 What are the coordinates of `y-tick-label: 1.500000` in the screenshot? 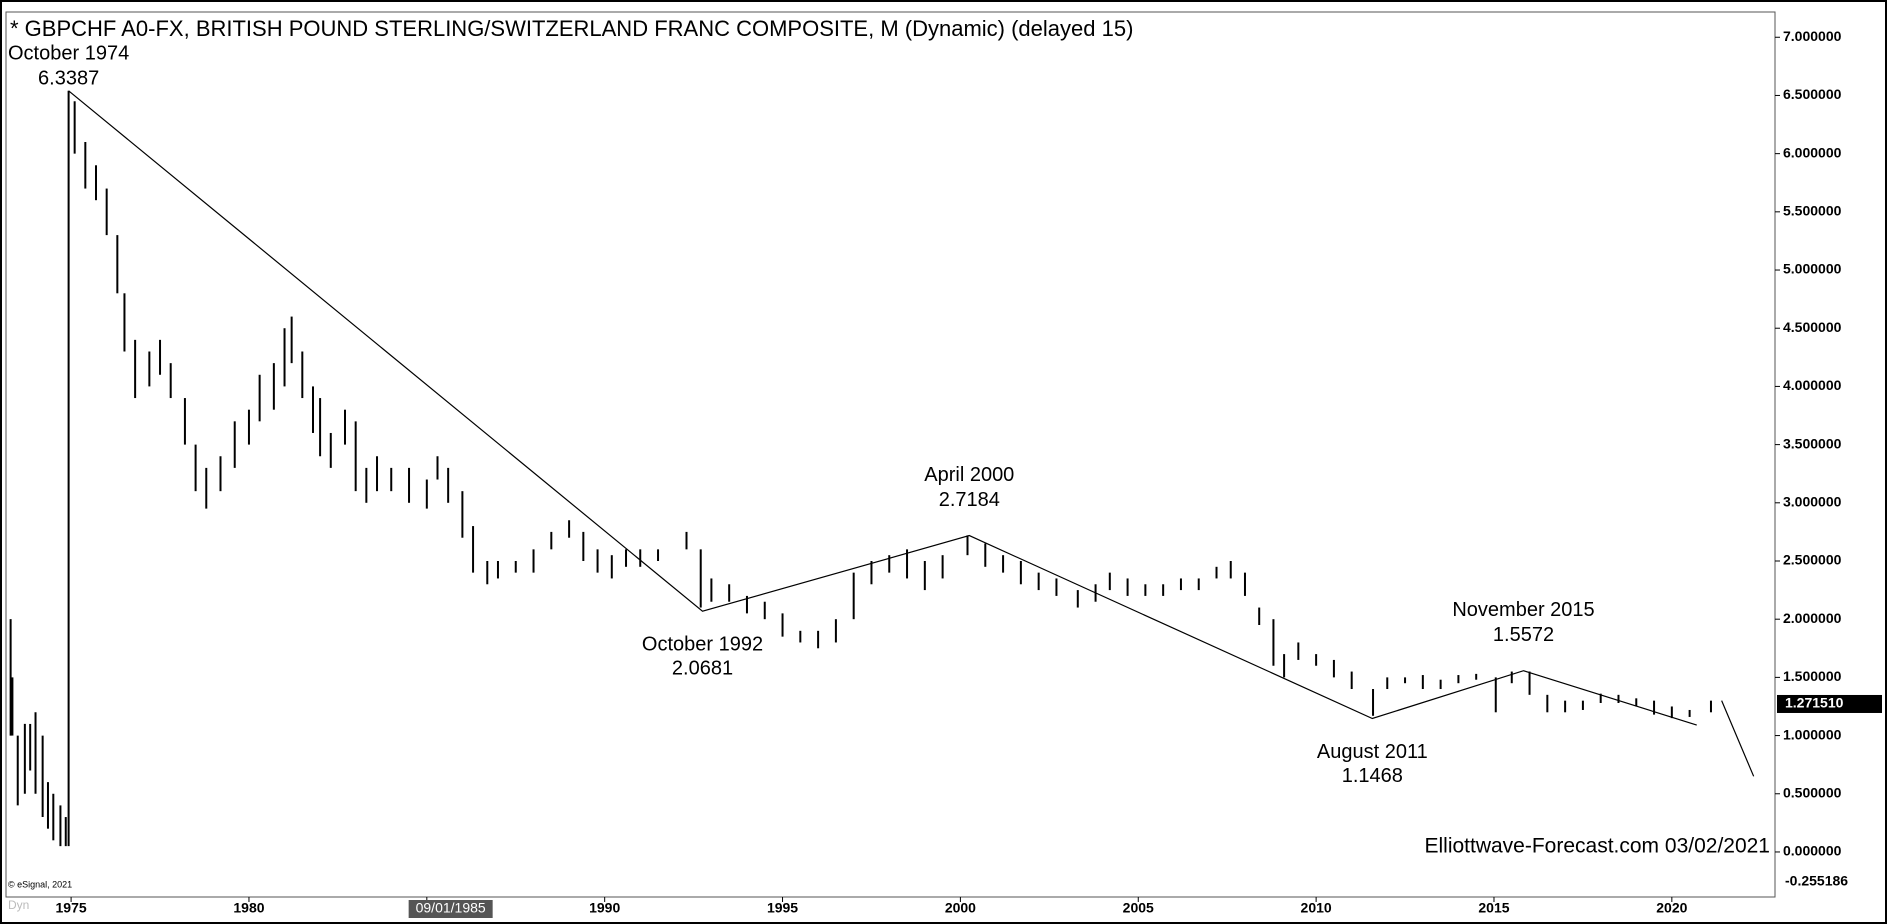 It's located at (1812, 676).